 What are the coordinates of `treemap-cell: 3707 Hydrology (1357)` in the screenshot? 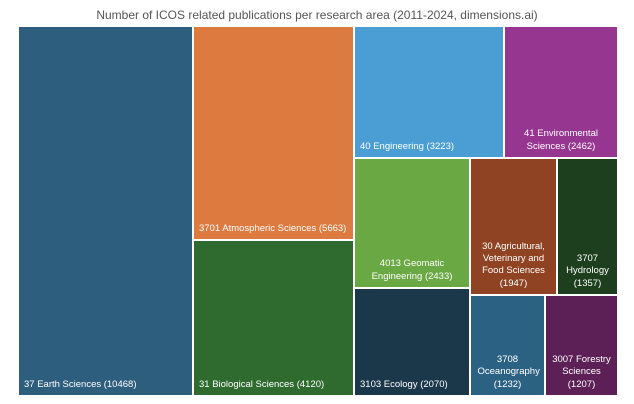 It's located at (587, 226).